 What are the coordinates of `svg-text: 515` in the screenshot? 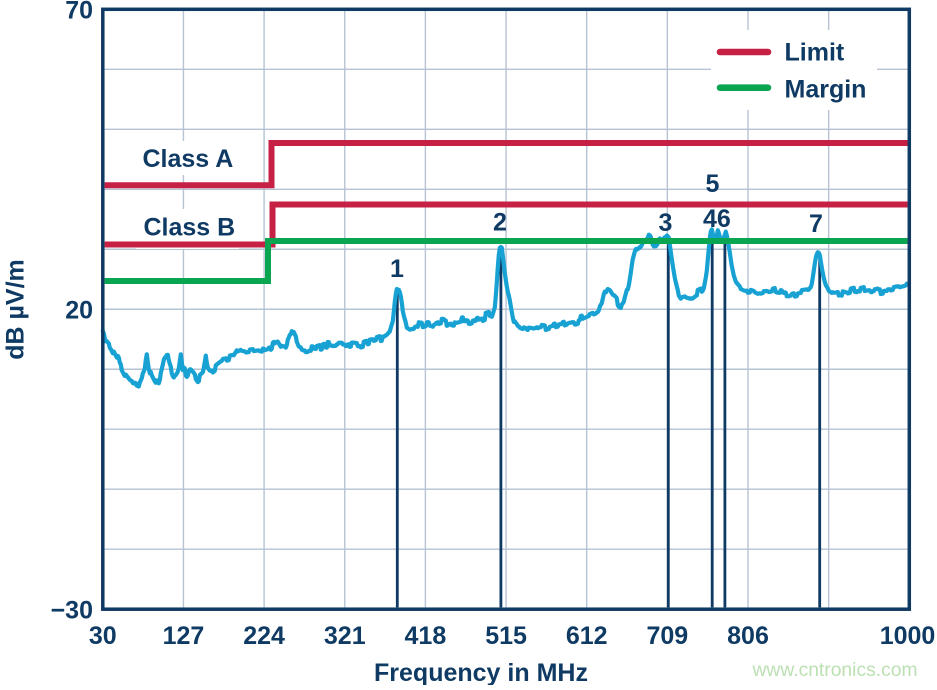 It's located at (506, 636).